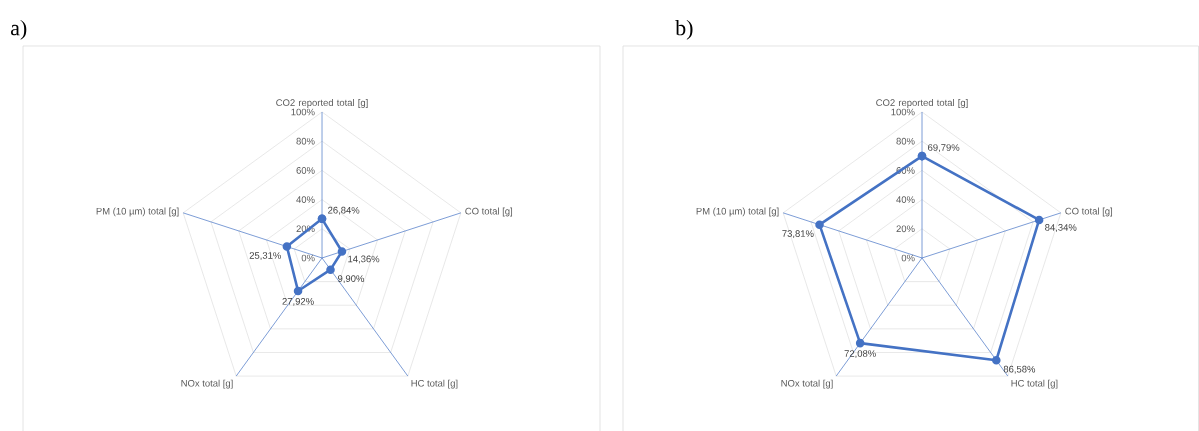 The width and height of the screenshot is (1199, 431). What do you see at coordinates (364, 259) in the screenshot?
I see `data-label: 14,36%` at bounding box center [364, 259].